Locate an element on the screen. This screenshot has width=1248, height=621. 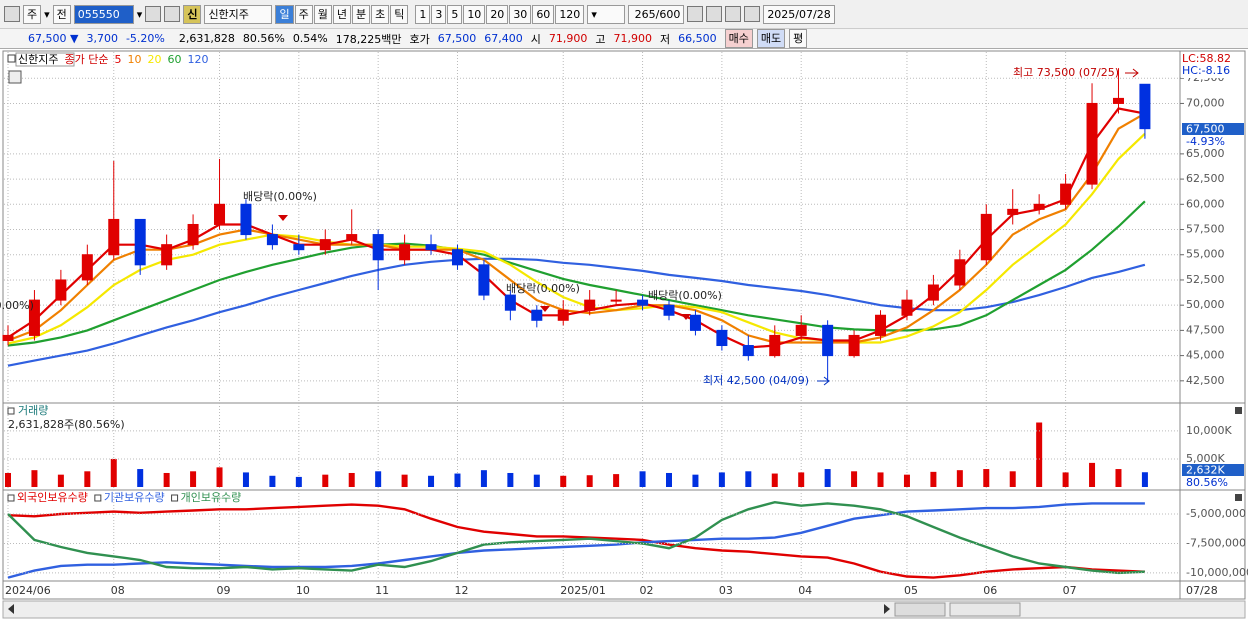
code-input: 055550 is located at coordinates (103, 14).